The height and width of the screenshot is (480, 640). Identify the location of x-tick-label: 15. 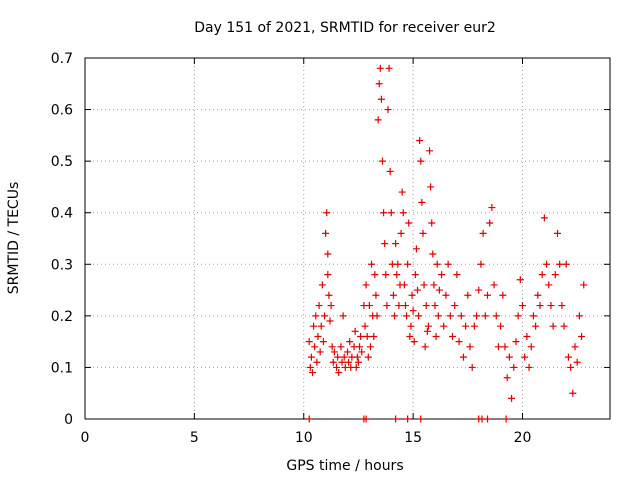
(413, 438).